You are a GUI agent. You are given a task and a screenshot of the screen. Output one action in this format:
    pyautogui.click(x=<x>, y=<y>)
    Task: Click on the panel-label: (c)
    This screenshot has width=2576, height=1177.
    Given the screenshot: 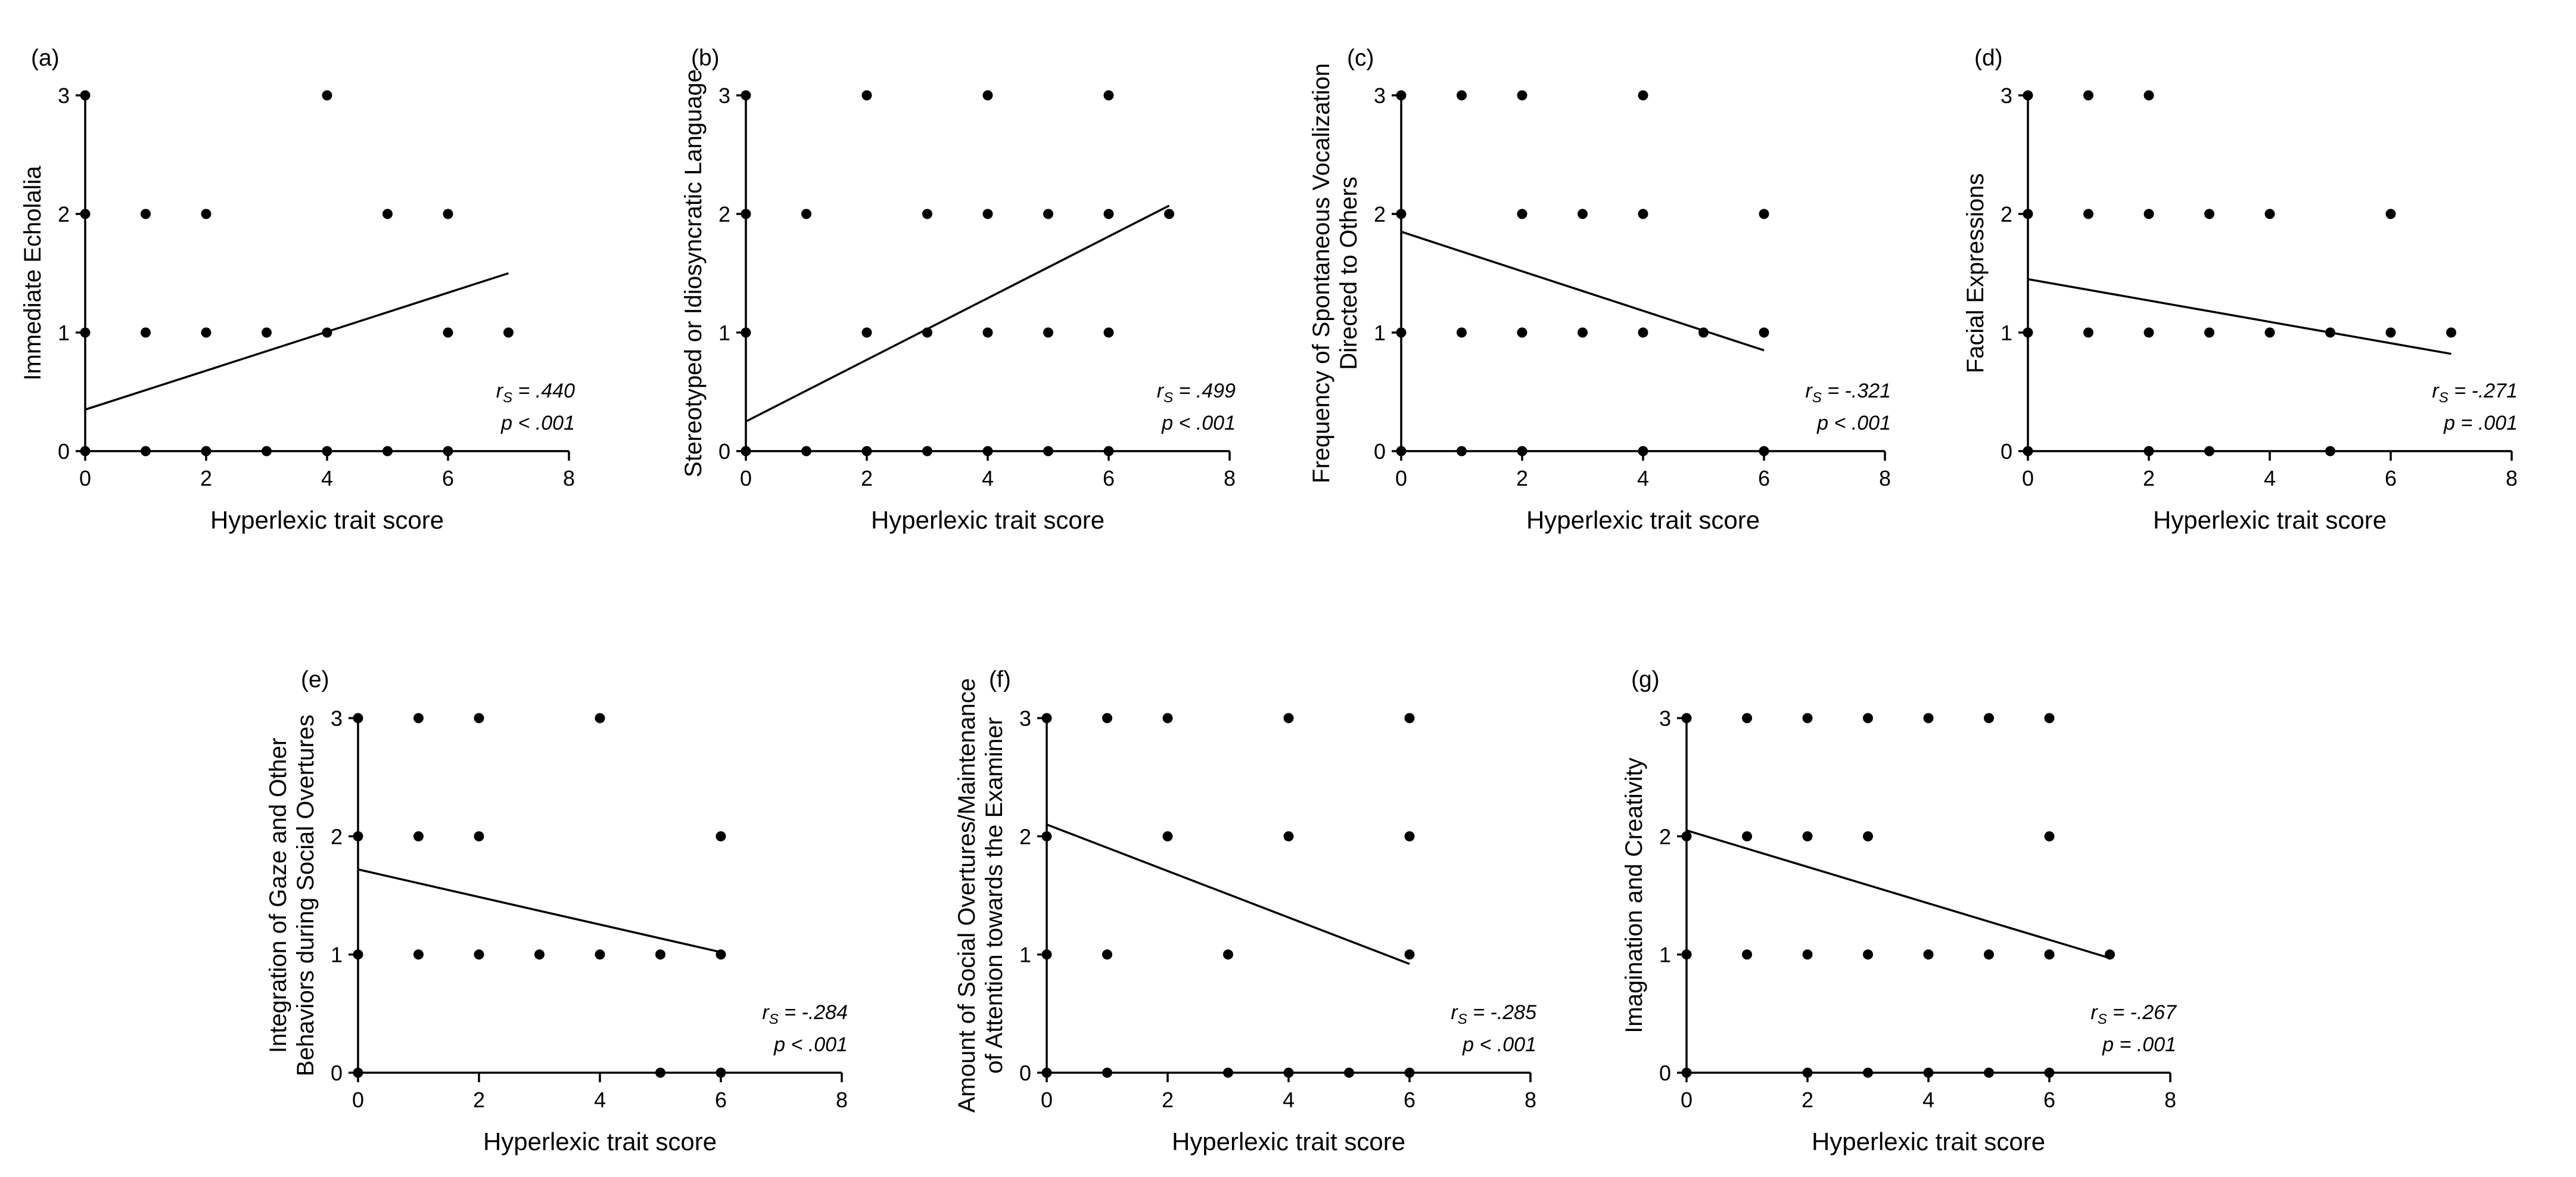 What is the action you would take?
    pyautogui.click(x=1360, y=58)
    